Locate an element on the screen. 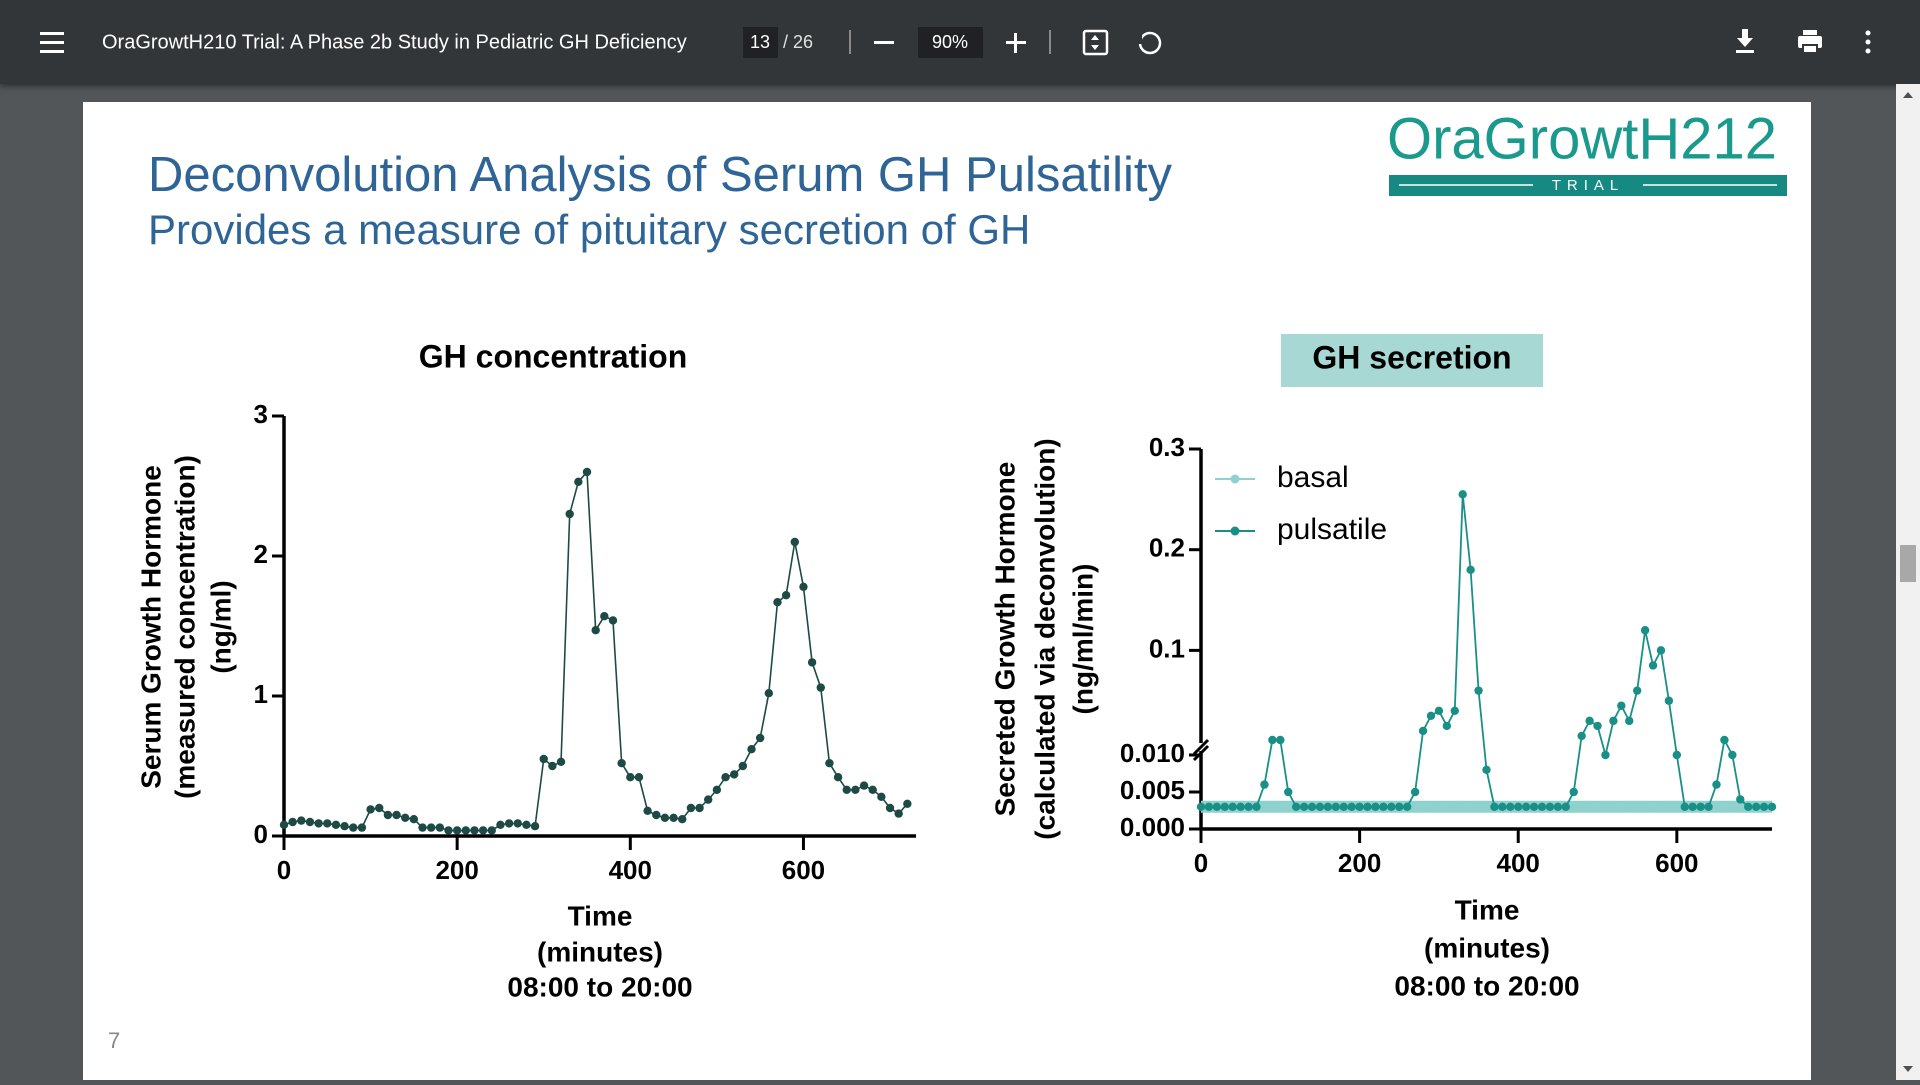 The image size is (1920, 1085). y-axis-label: (measured concentration) is located at coordinates (184, 627).